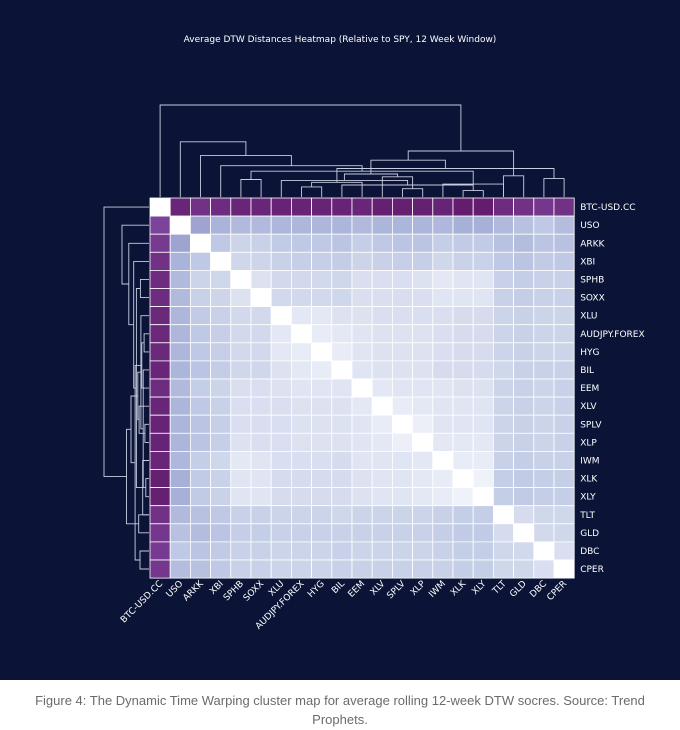 The height and width of the screenshot is (730, 680). Describe the element at coordinates (591, 425) in the screenshot. I see `row-label: SPLV` at that location.